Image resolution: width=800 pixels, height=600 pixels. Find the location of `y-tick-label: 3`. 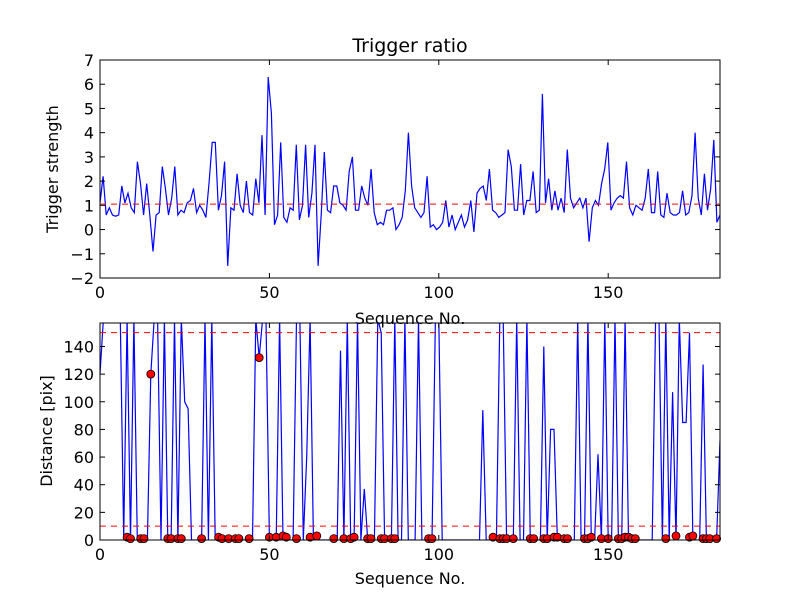

y-tick-label: 3 is located at coordinates (89, 157).